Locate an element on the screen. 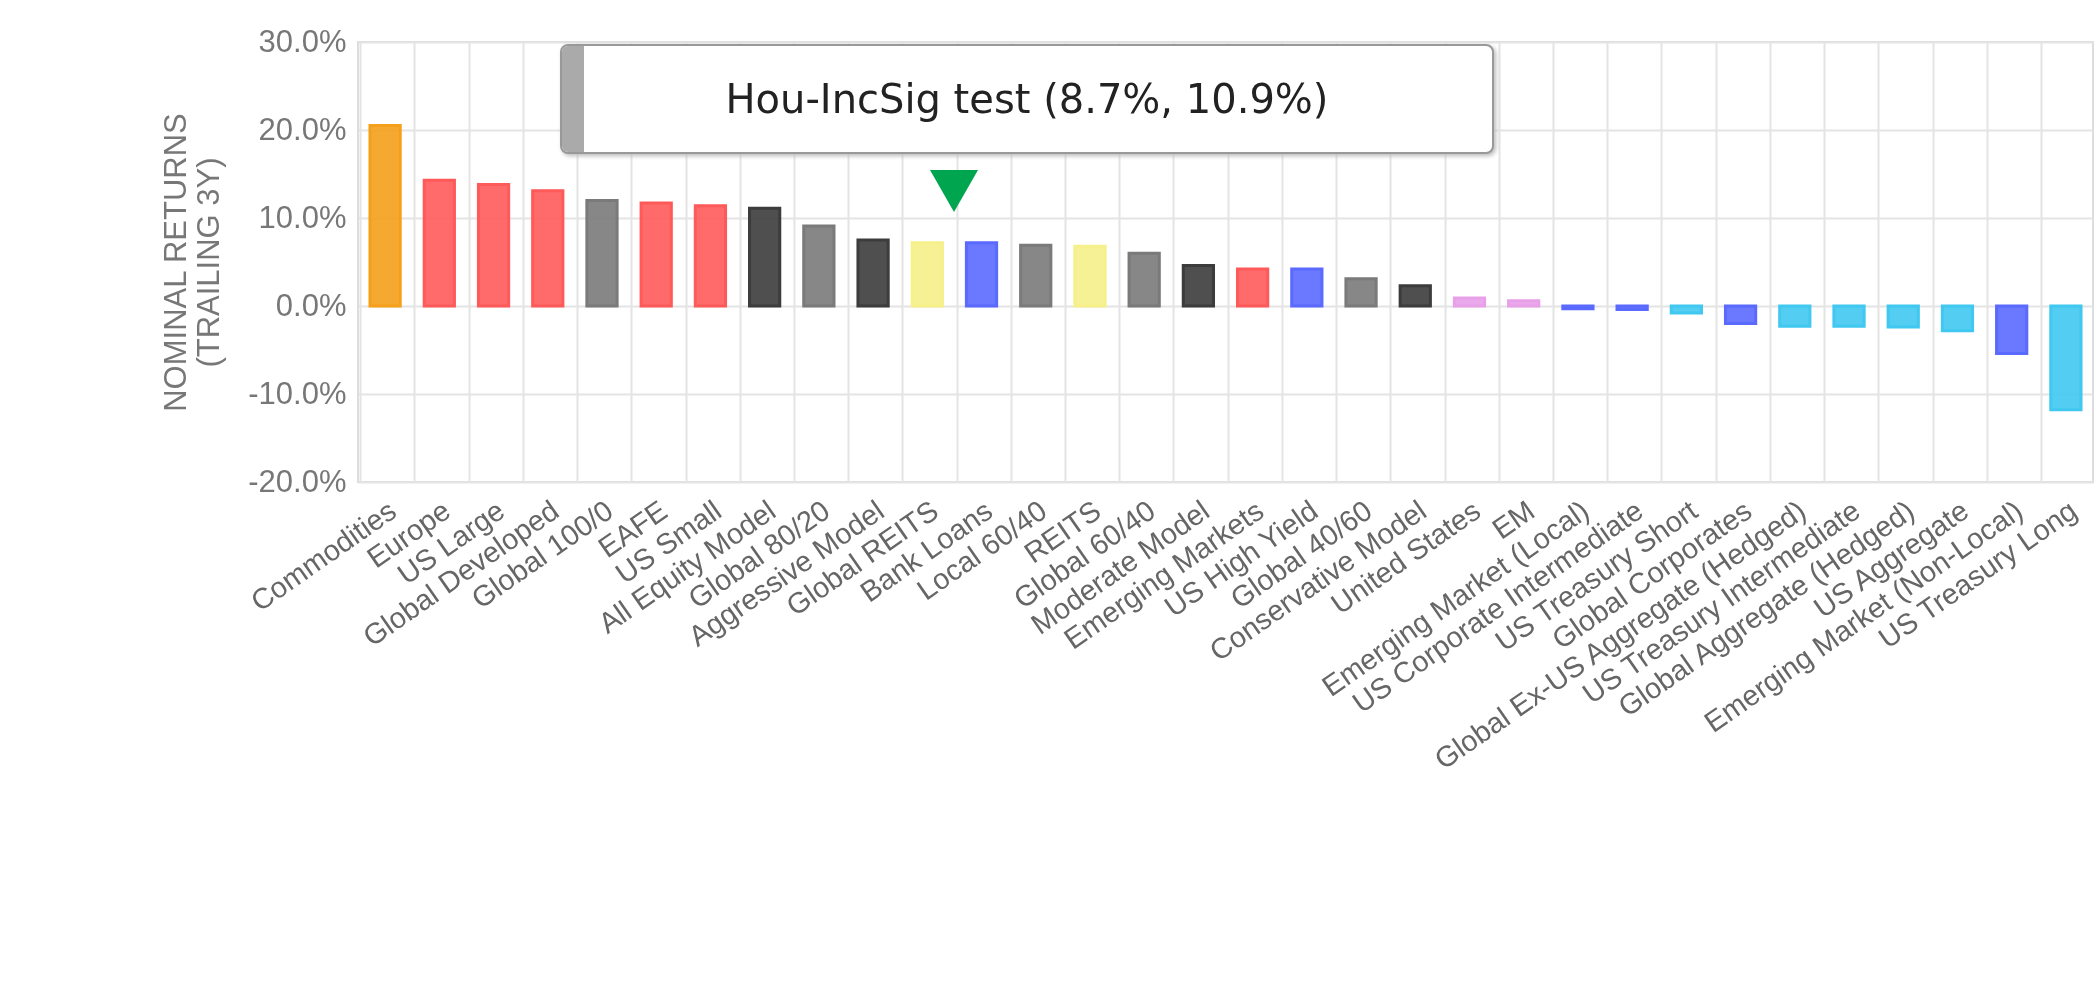 The width and height of the screenshot is (2100, 1006). callout-box: Hou-IncSig test (8.7%, 10.9%) is located at coordinates (1027, 99).